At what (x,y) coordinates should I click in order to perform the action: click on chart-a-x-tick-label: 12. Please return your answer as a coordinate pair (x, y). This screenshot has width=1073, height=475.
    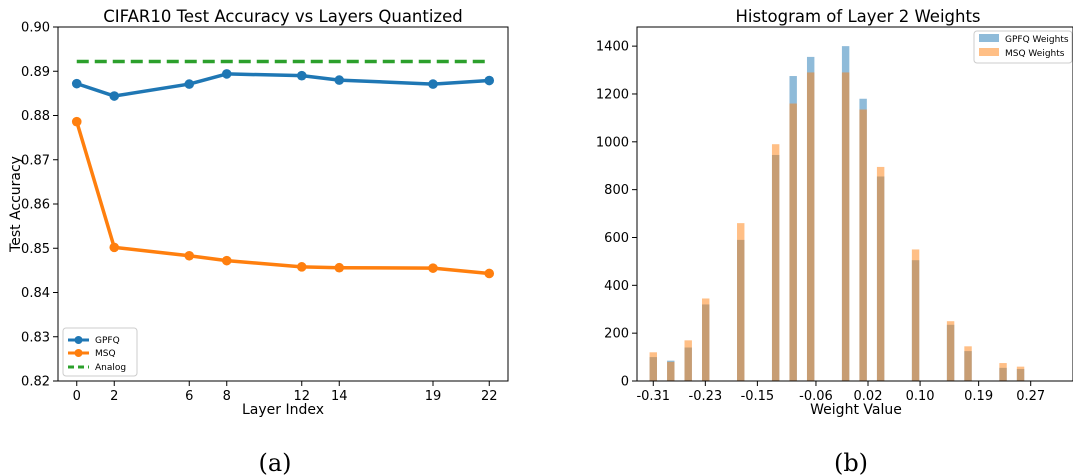
    Looking at the image, I should click on (301, 396).